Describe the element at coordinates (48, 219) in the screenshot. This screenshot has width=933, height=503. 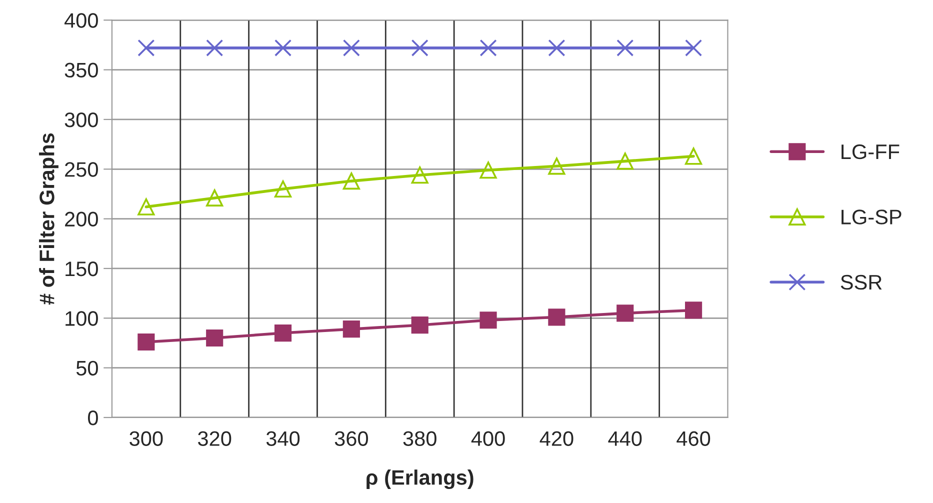
I see `y-axis-title: # of Filter Graphs` at that location.